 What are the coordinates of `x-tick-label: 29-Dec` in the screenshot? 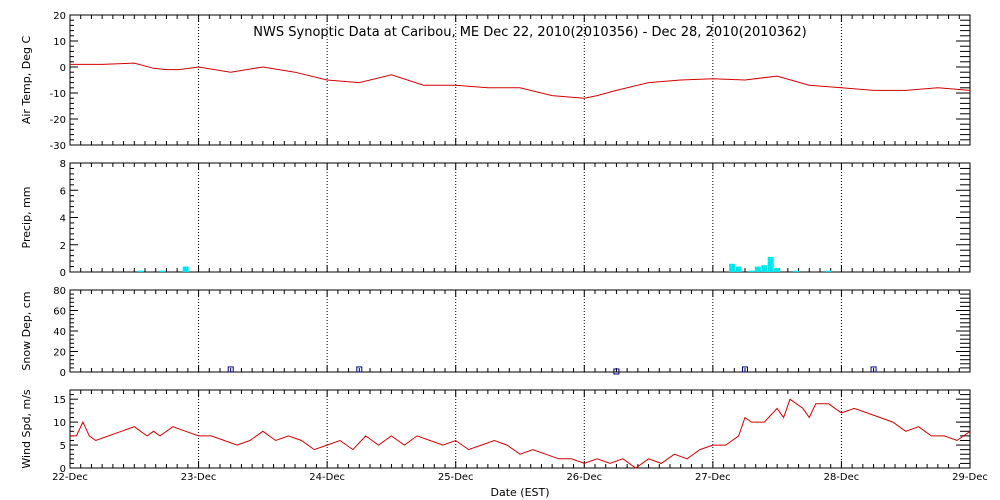 It's located at (970, 477).